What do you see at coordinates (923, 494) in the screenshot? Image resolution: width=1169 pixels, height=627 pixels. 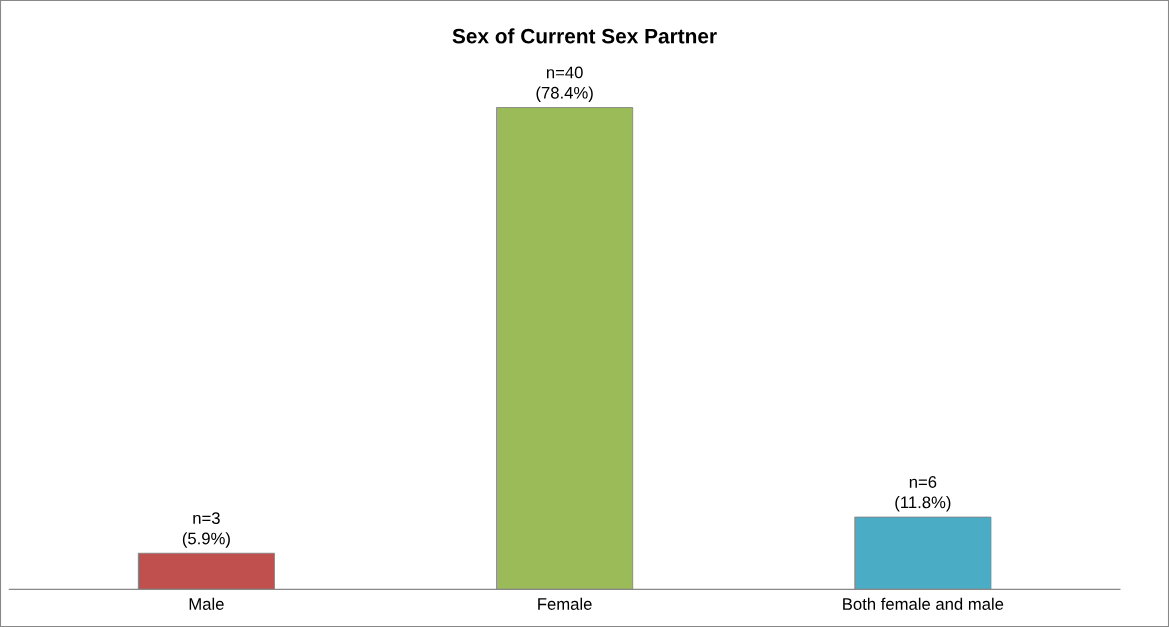 I see `data-label: n=6 (11.8%)` at bounding box center [923, 494].